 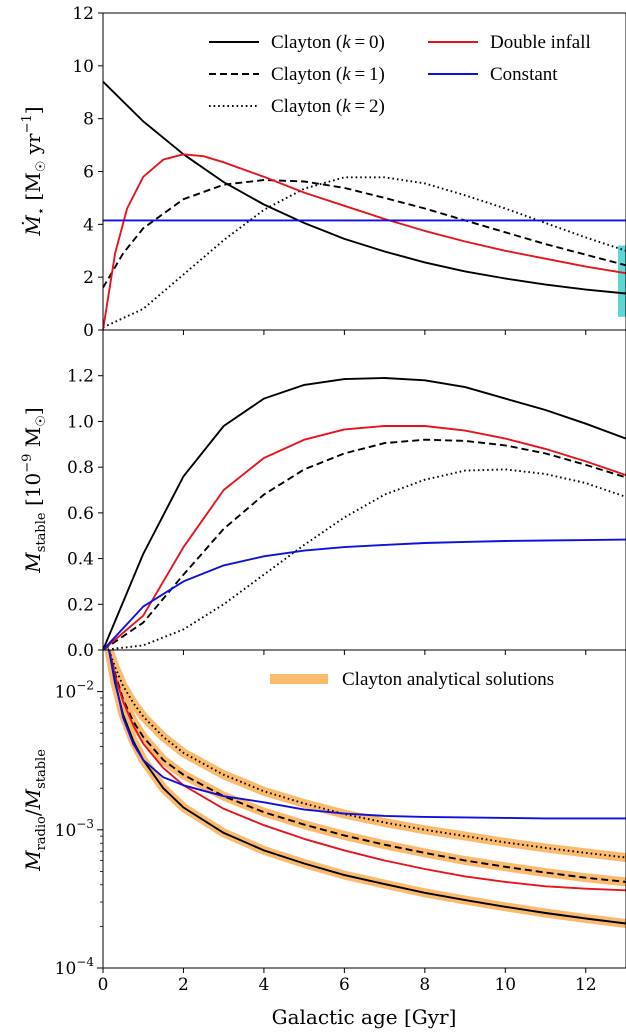 I want to click on y-tick-label: 12, so click(x=83, y=14).